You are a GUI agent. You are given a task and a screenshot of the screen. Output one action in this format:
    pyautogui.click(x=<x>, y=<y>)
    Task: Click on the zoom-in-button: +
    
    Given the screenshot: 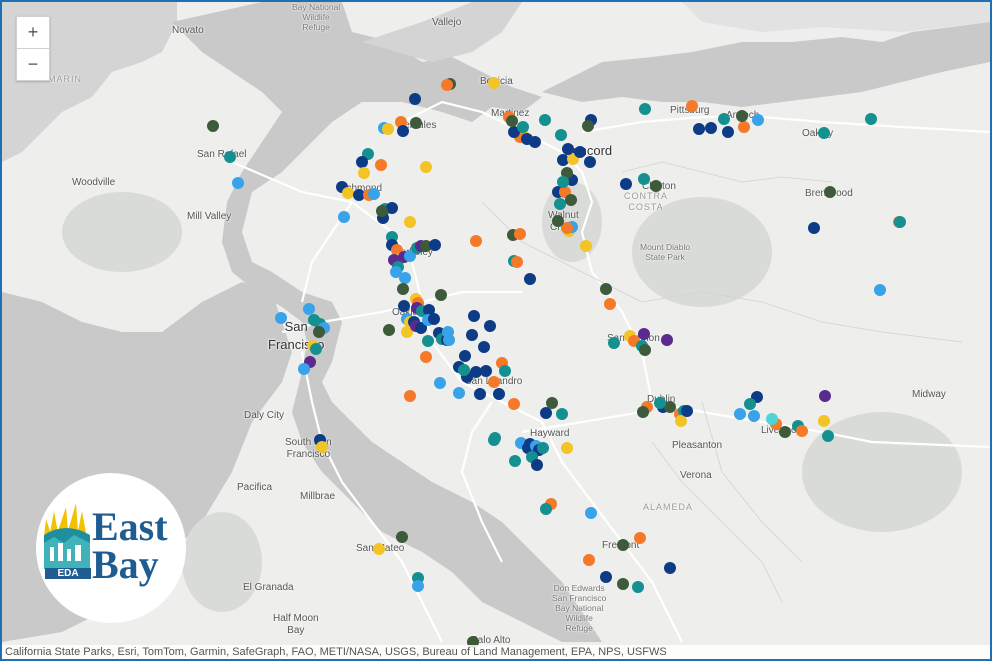 What is the action you would take?
    pyautogui.click(x=33, y=32)
    